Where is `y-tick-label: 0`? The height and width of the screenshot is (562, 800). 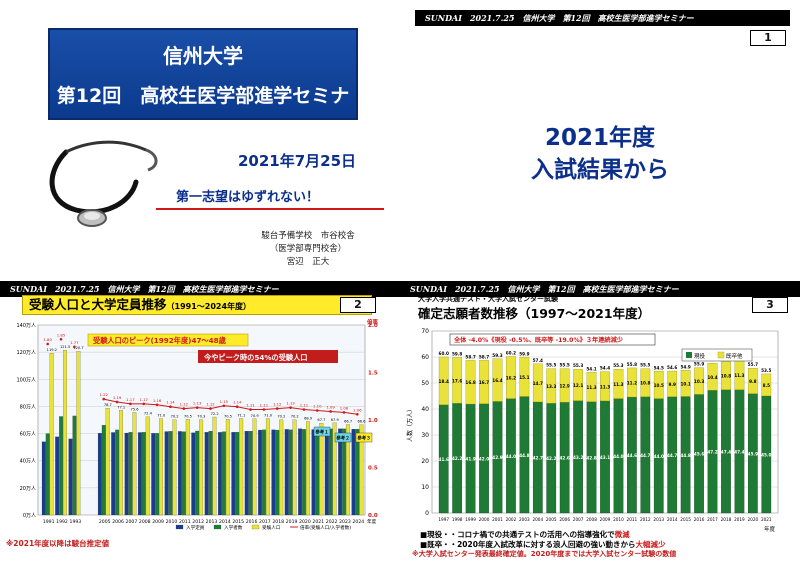
y-tick-label: 0 is located at coordinates (427, 513).